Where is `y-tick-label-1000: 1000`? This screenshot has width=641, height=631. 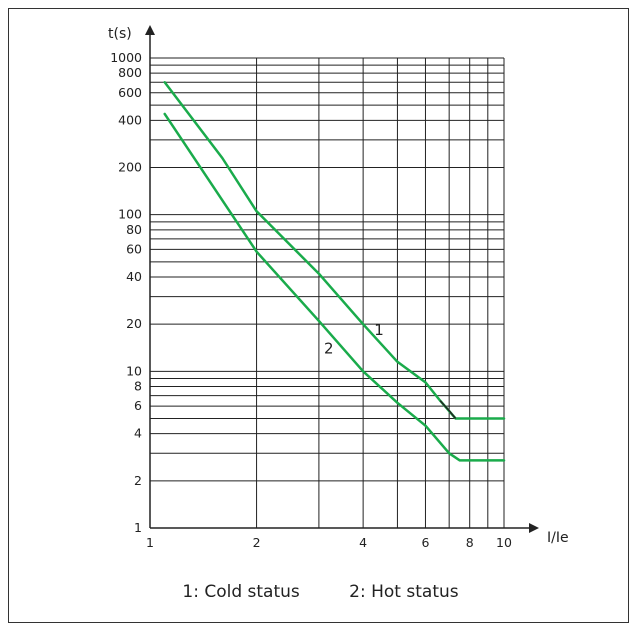
y-tick-label-1000: 1000 is located at coordinates (126, 57).